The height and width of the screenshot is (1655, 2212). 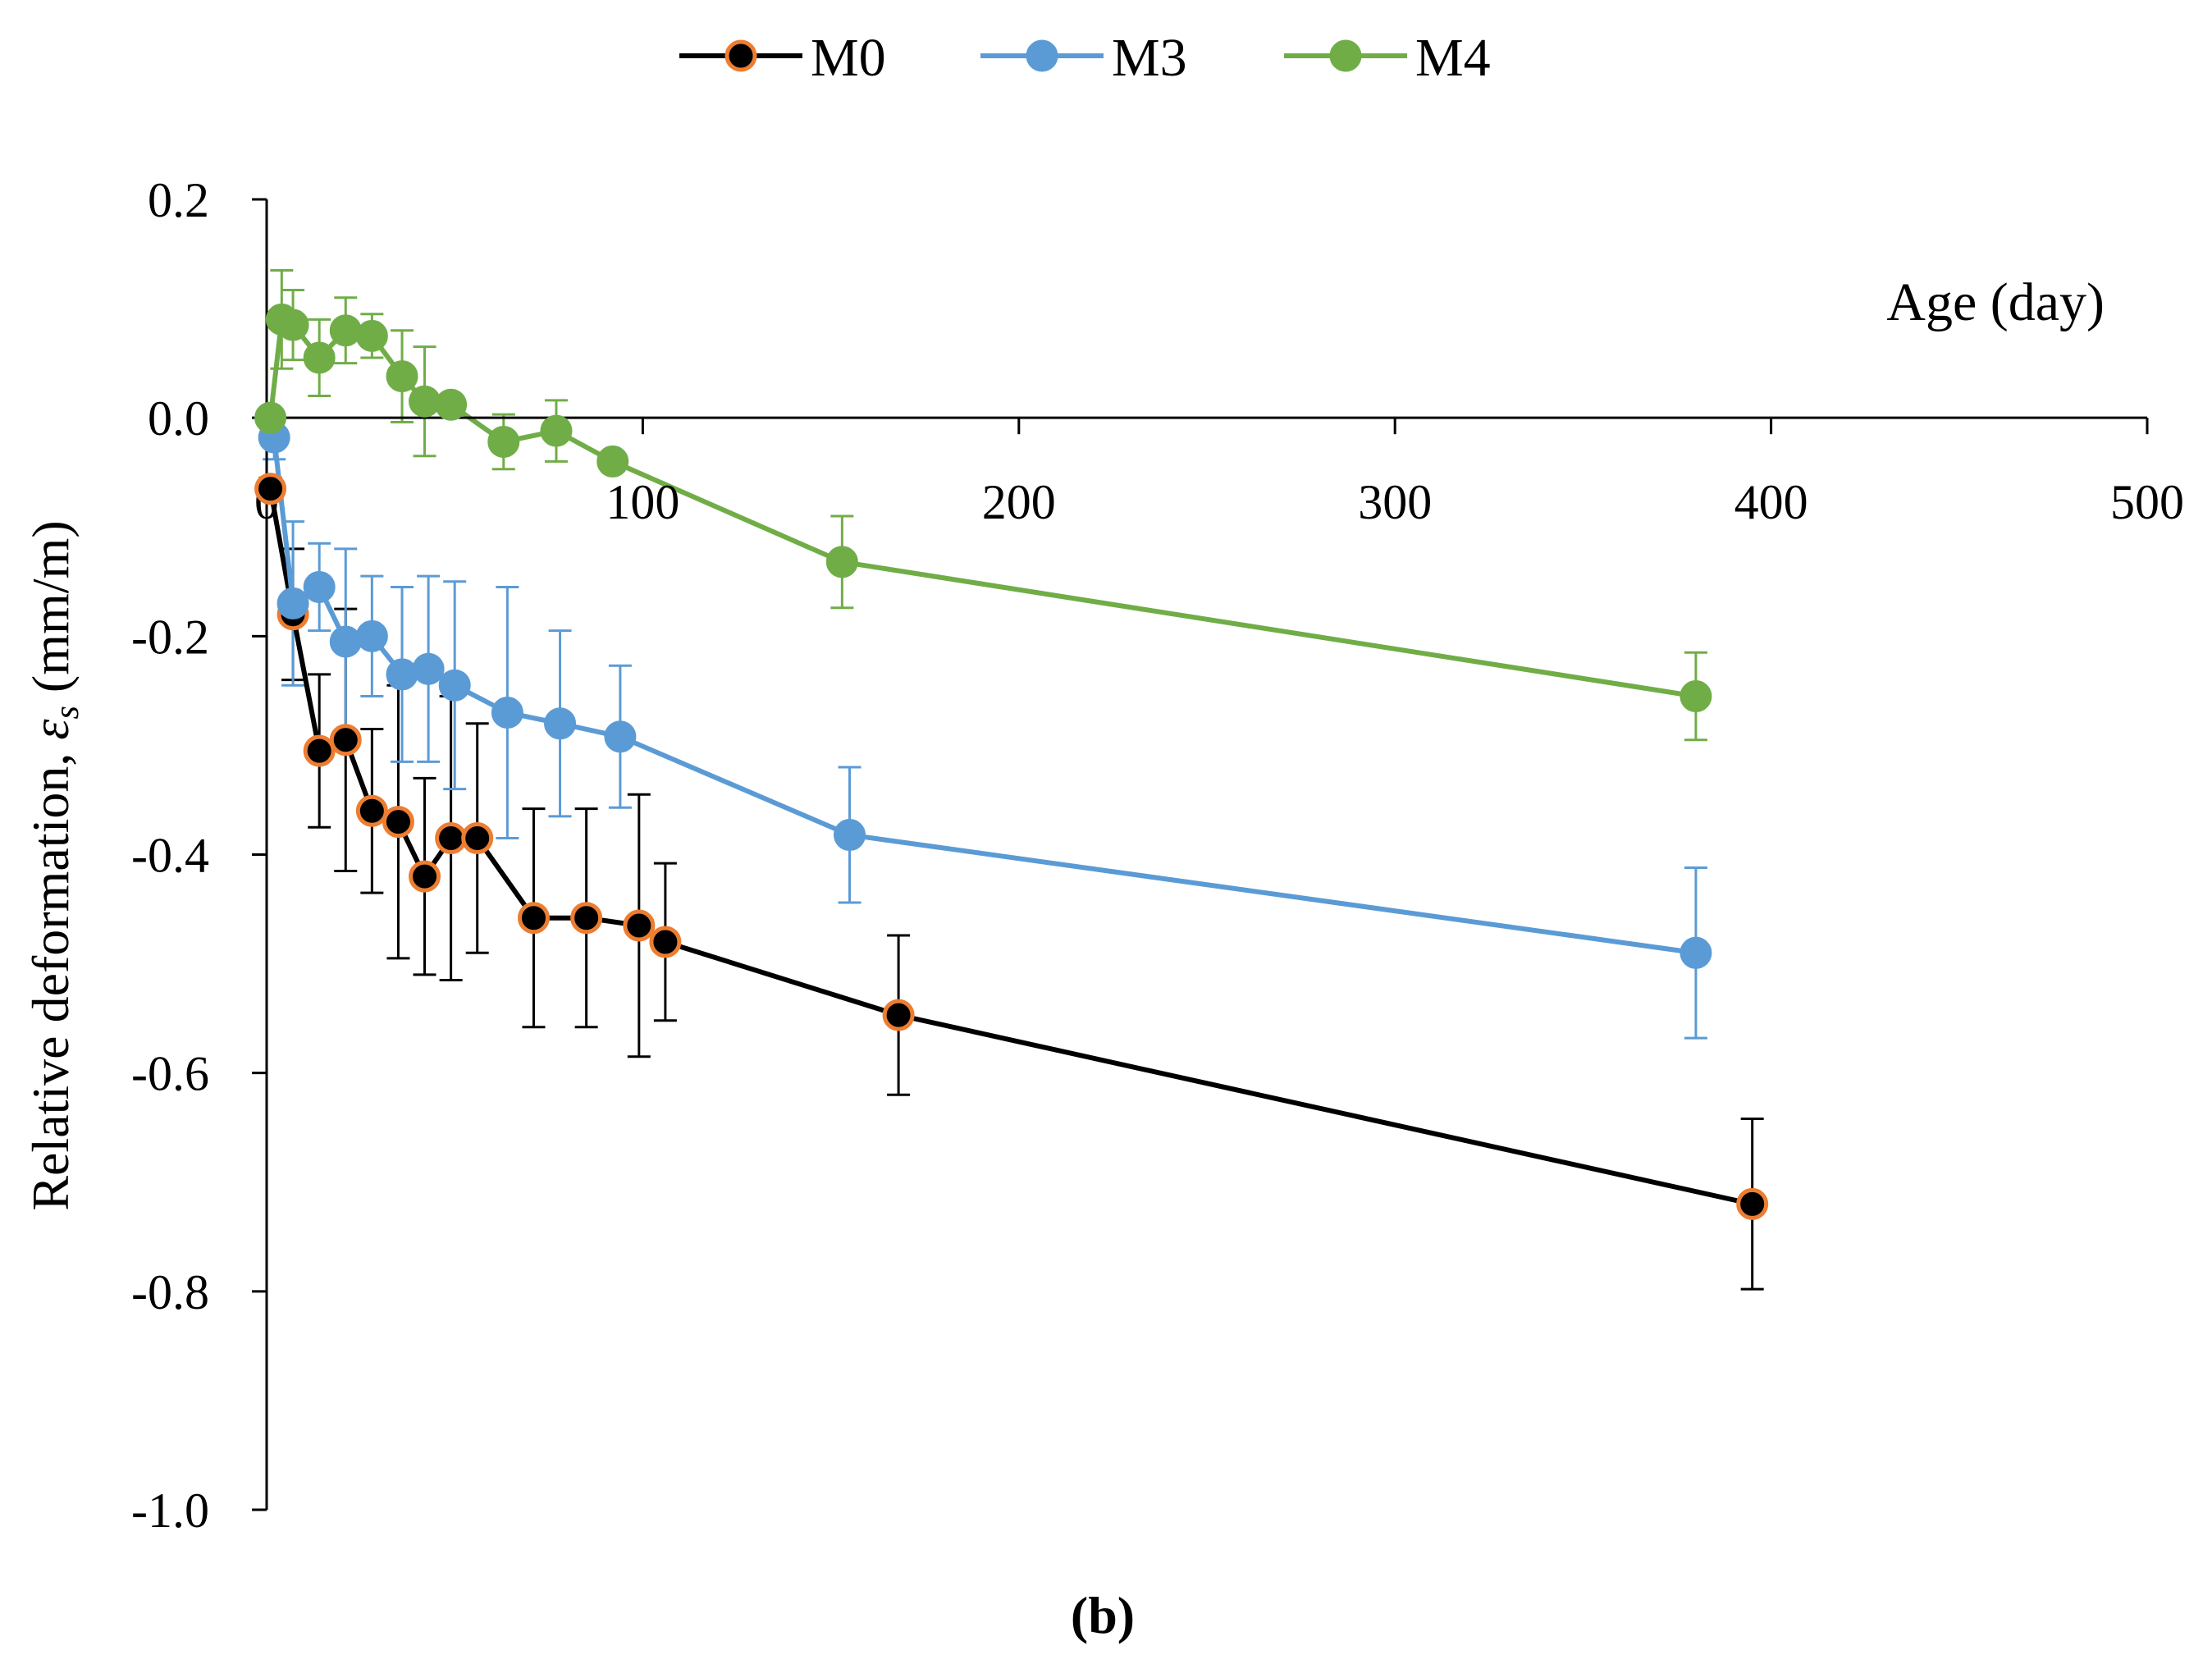 What do you see at coordinates (1995, 302) in the screenshot?
I see `x-axis-label: Age (day)` at bounding box center [1995, 302].